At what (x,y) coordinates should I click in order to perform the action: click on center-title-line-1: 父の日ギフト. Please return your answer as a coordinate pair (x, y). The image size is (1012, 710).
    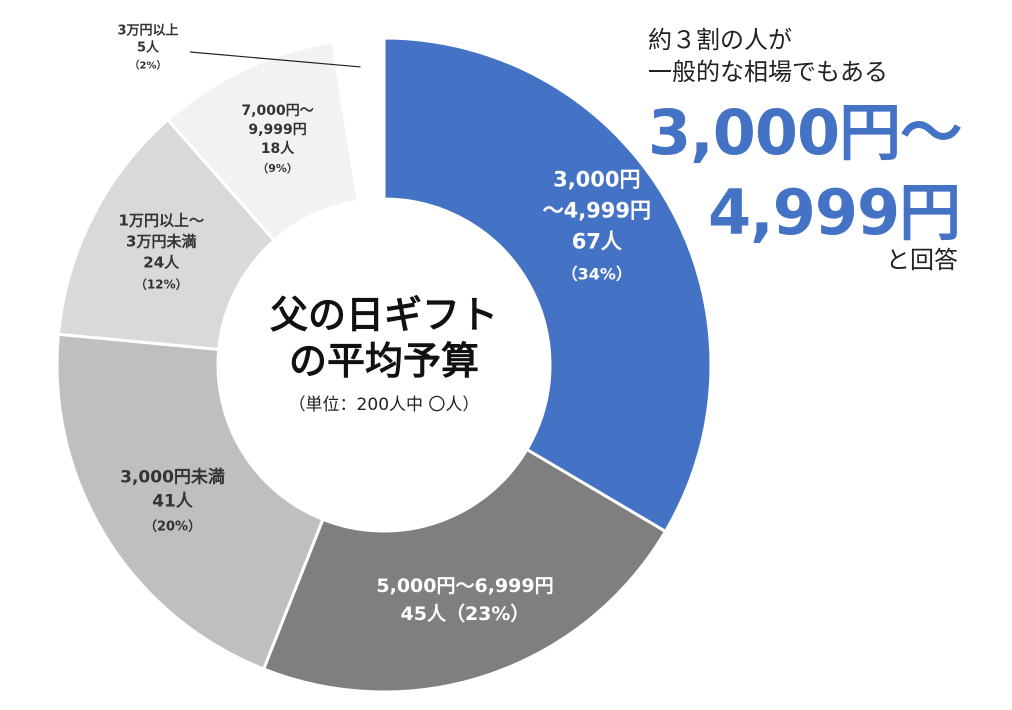
    Looking at the image, I should click on (384, 315).